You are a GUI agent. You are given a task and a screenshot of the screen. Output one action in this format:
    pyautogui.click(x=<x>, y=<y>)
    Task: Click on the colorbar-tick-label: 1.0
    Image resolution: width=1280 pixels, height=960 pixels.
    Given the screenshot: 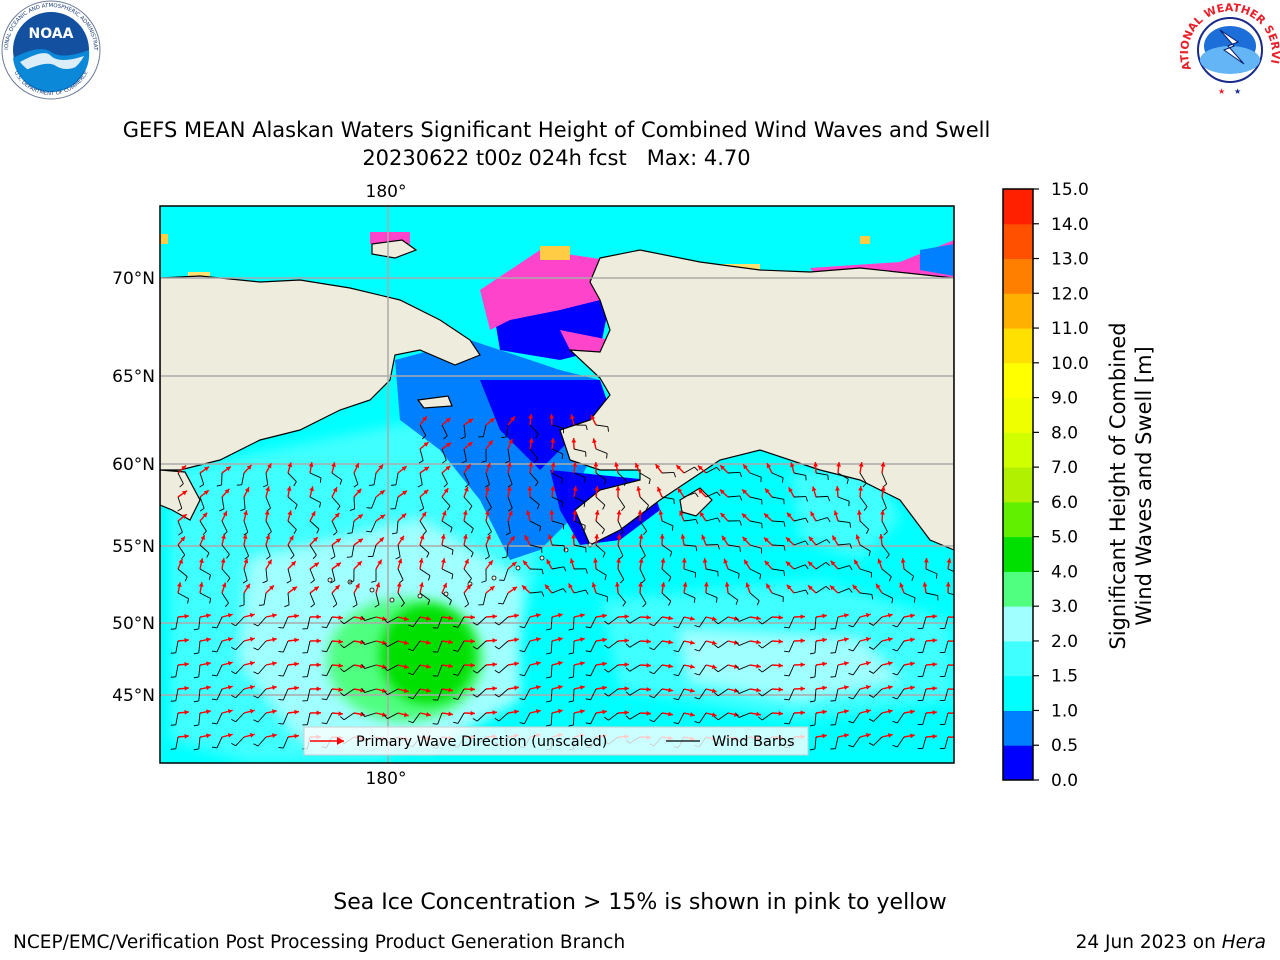 What is the action you would take?
    pyautogui.click(x=1064, y=711)
    